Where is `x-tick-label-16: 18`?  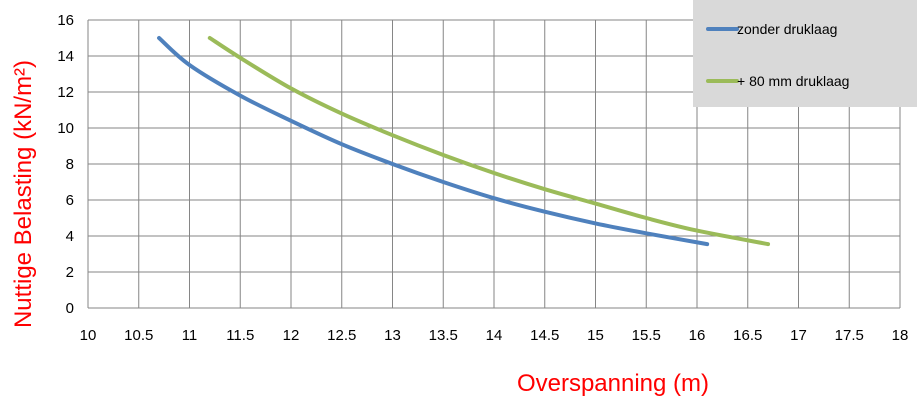 x-tick-label-16: 18 is located at coordinates (900, 335).